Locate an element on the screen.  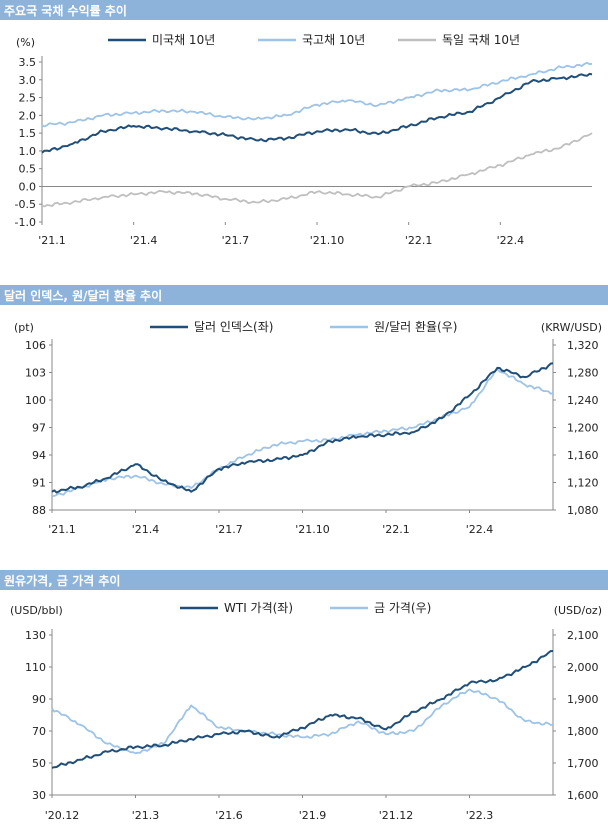
x-tick-label: '21.9 is located at coordinates (313, 815).